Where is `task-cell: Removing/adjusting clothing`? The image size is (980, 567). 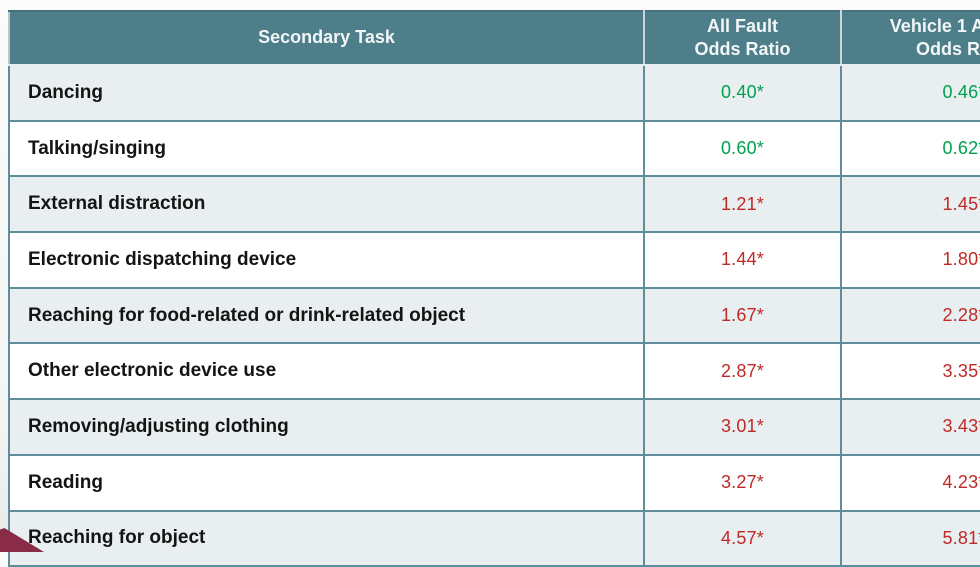 task-cell: Removing/adjusting clothing is located at coordinates (326, 427).